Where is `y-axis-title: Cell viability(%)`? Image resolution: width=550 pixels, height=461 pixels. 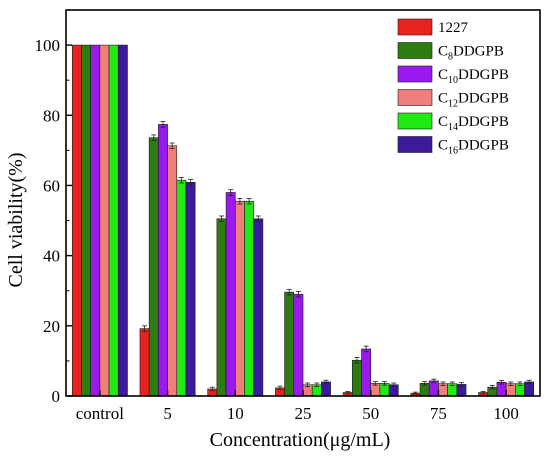
y-axis-title: Cell viability(%) is located at coordinates (16, 220).